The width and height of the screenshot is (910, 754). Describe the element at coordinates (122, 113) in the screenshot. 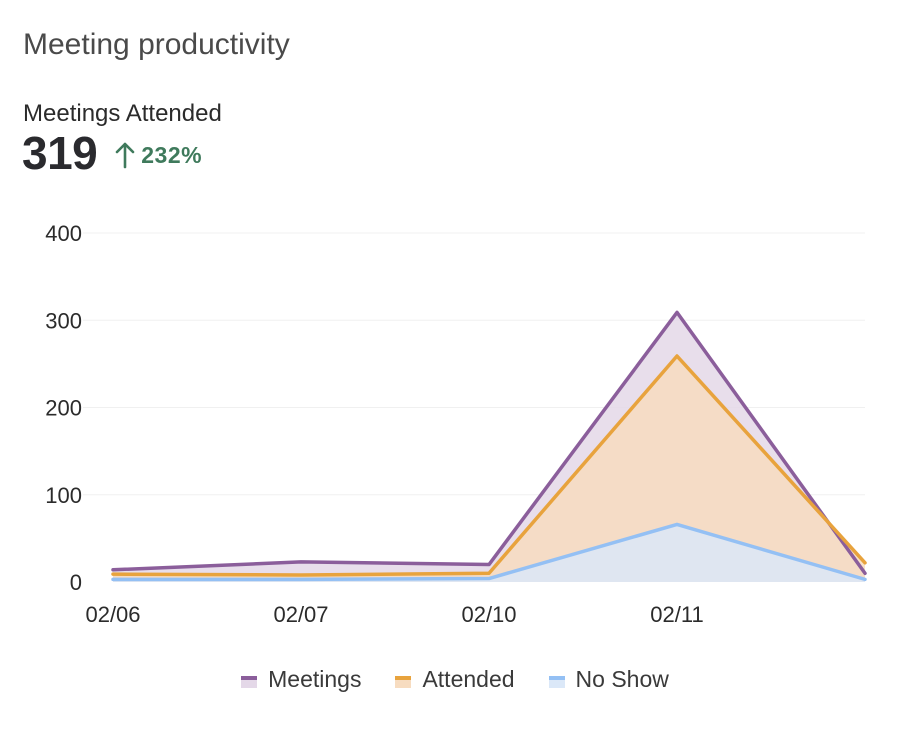

I see `kpi-label: Meetings Attended` at that location.